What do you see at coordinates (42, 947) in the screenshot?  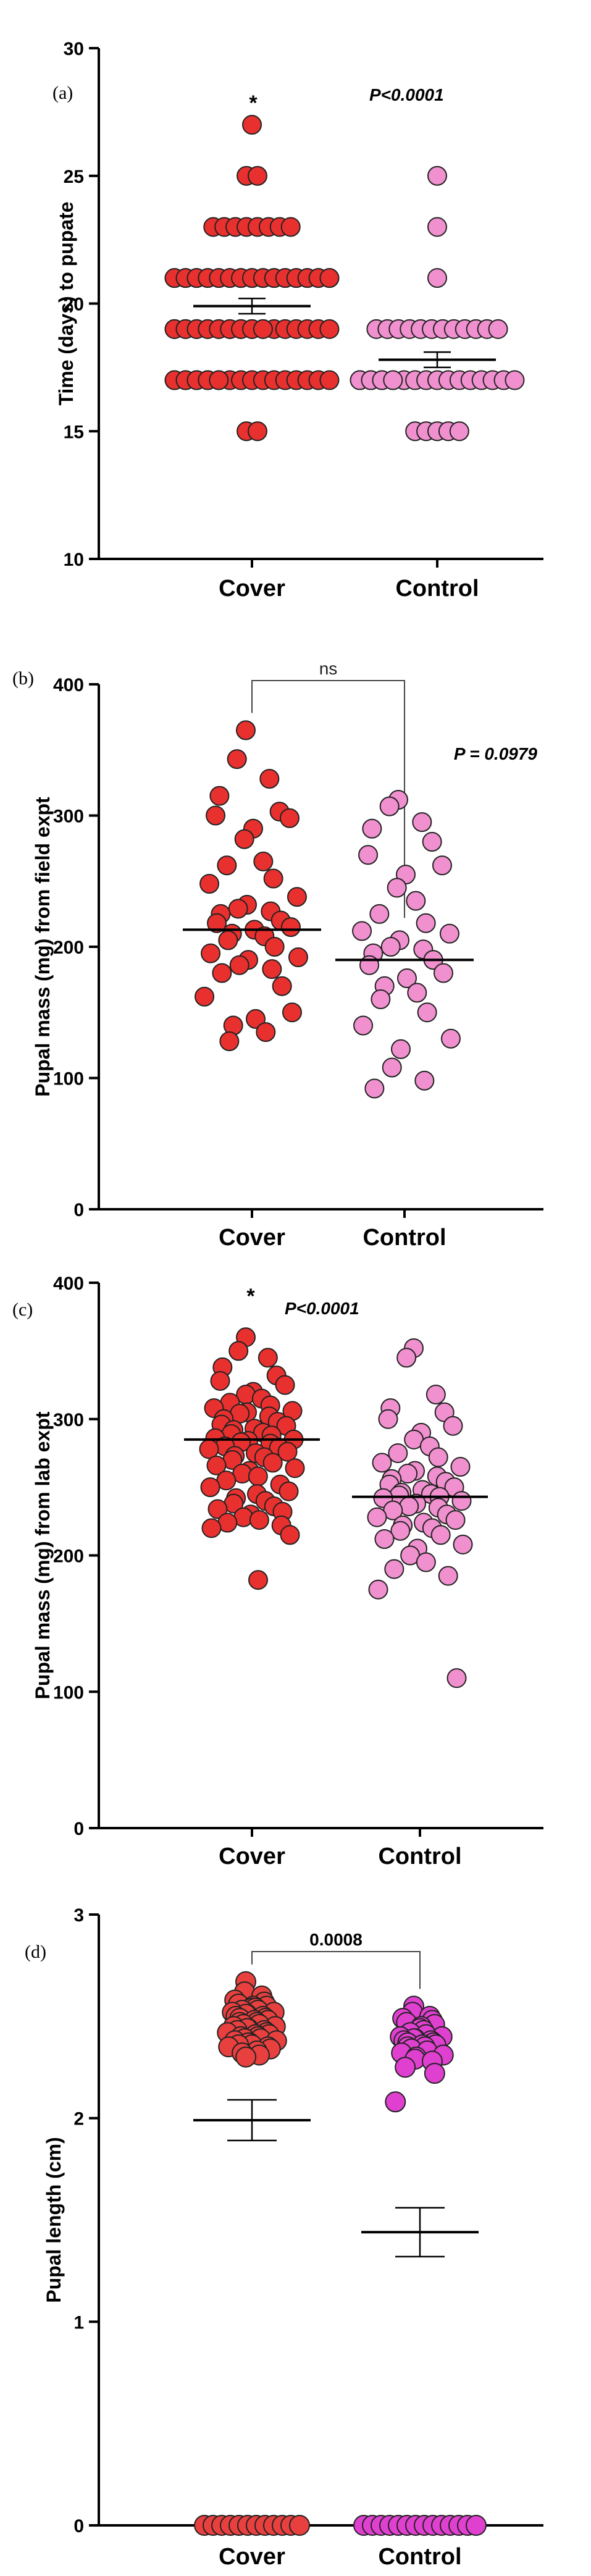 I see `y-axis-title: Pupal mass (mg) from field expt` at bounding box center [42, 947].